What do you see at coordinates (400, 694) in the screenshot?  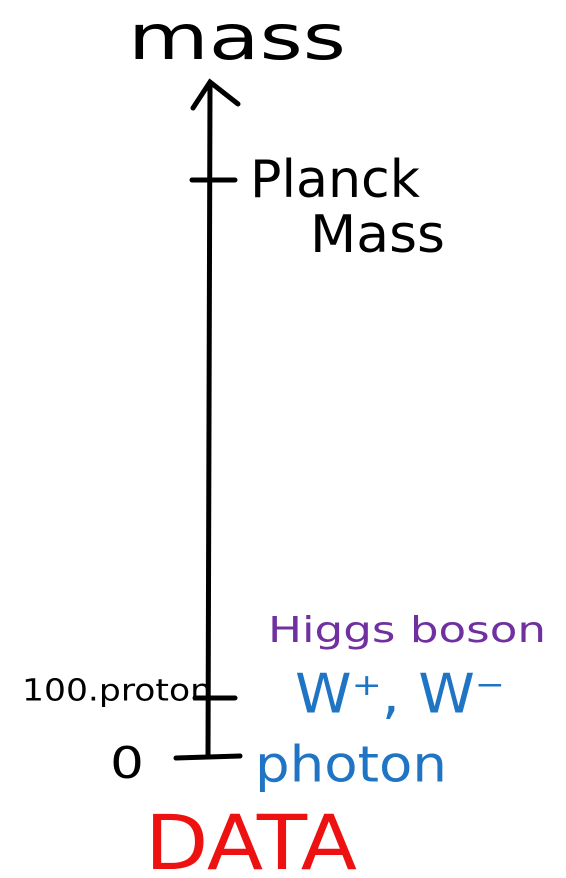 I see `particle-label: W⁺, W⁻` at bounding box center [400, 694].